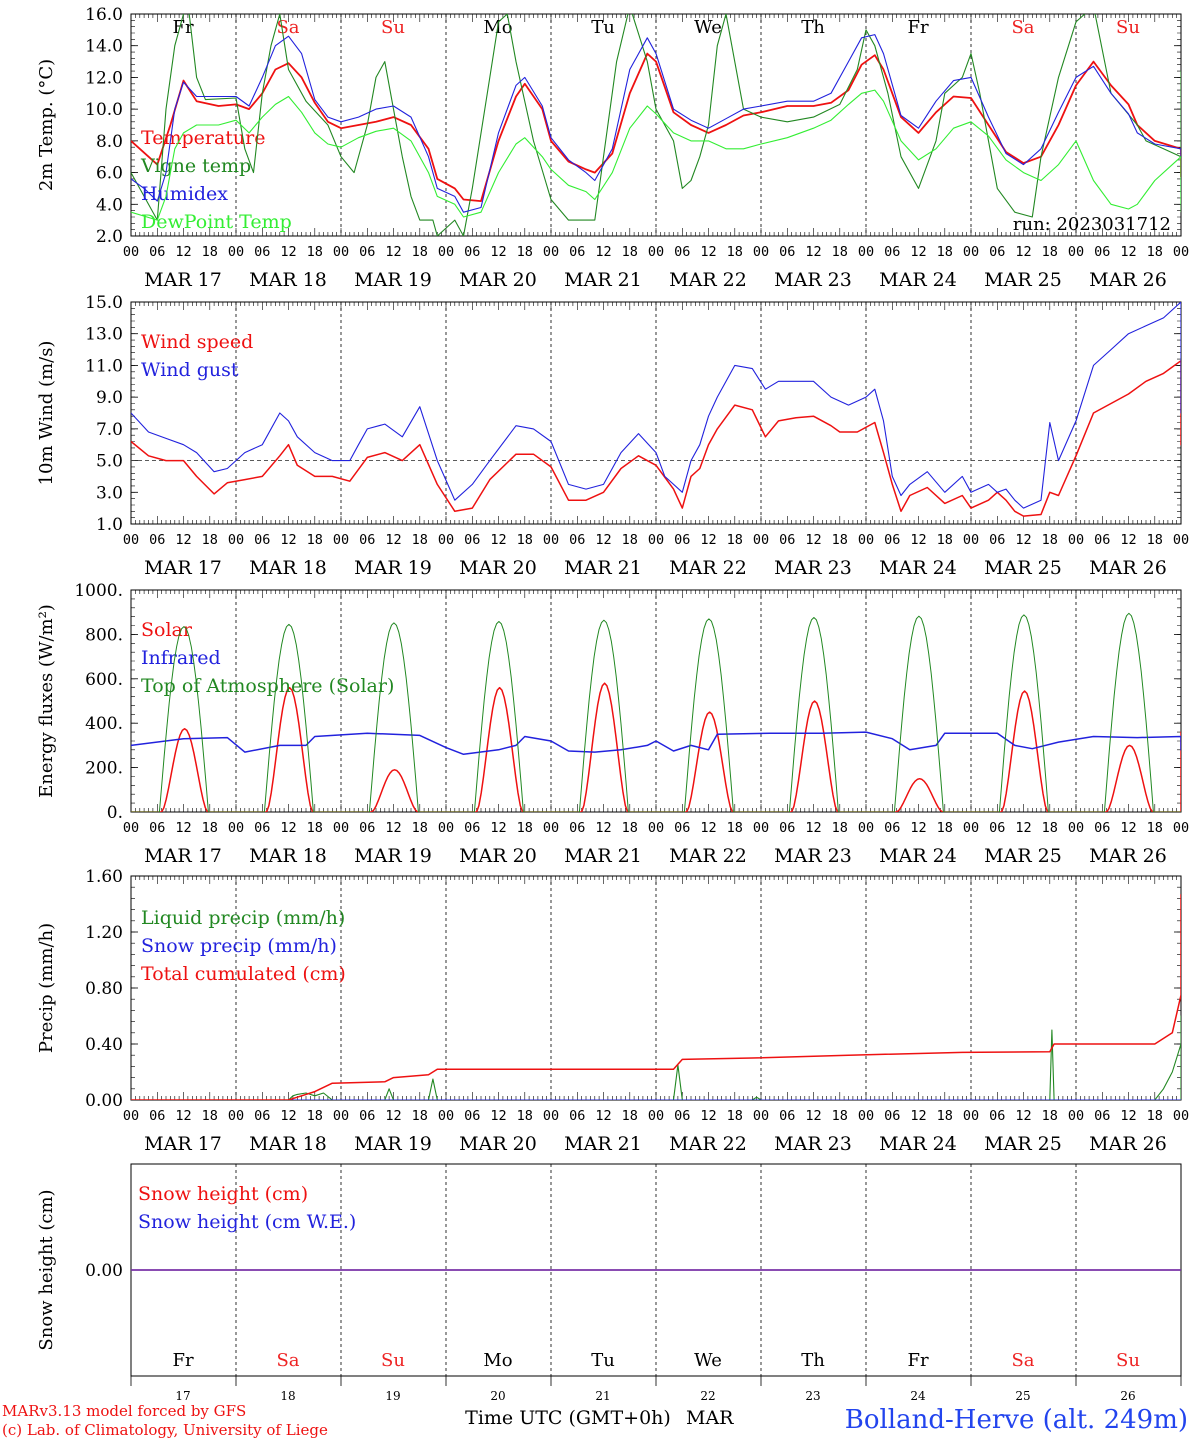 The image size is (1194, 1440). What do you see at coordinates (104, 877) in the screenshot?
I see `y-tick-label: 1.60` at bounding box center [104, 877].